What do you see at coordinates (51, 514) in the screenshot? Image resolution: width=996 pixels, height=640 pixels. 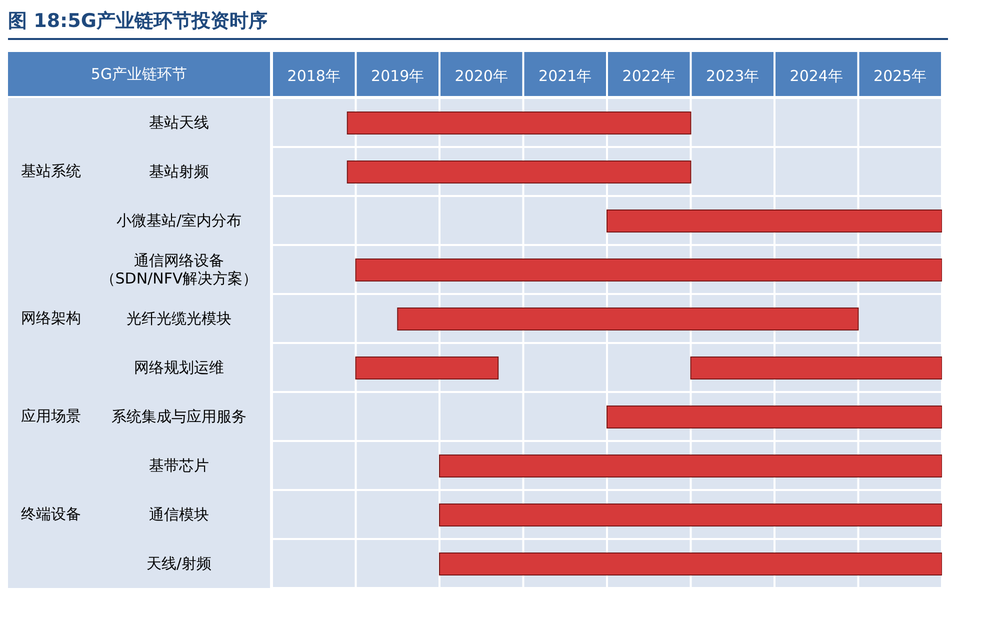 I see `text: 终端设备` at bounding box center [51, 514].